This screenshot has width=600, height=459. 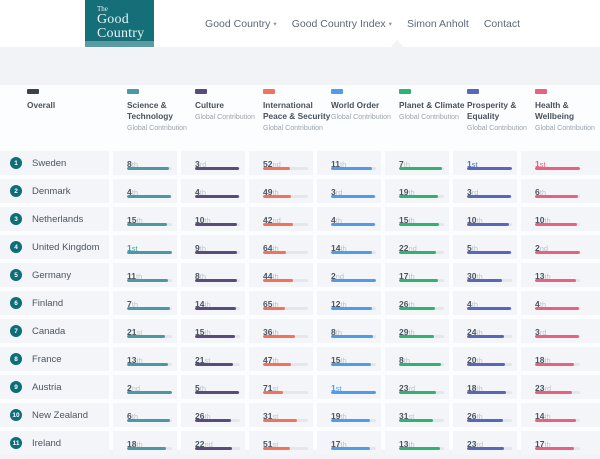 I want to click on rank-value: 14th, so click(x=203, y=304).